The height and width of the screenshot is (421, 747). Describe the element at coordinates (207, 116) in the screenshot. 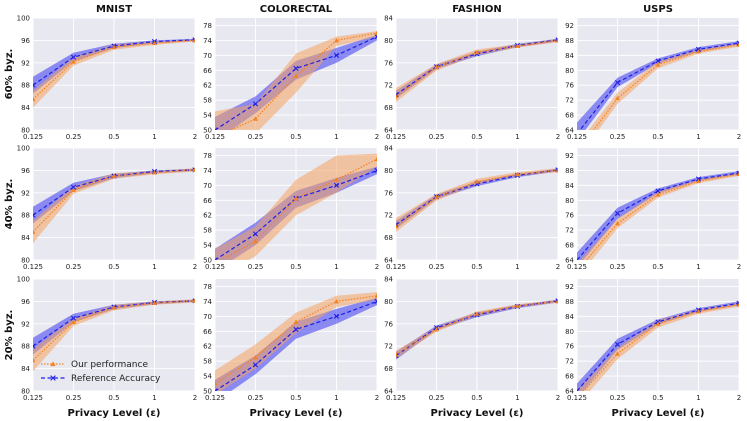

I see `y-tick-label: 54` at that location.